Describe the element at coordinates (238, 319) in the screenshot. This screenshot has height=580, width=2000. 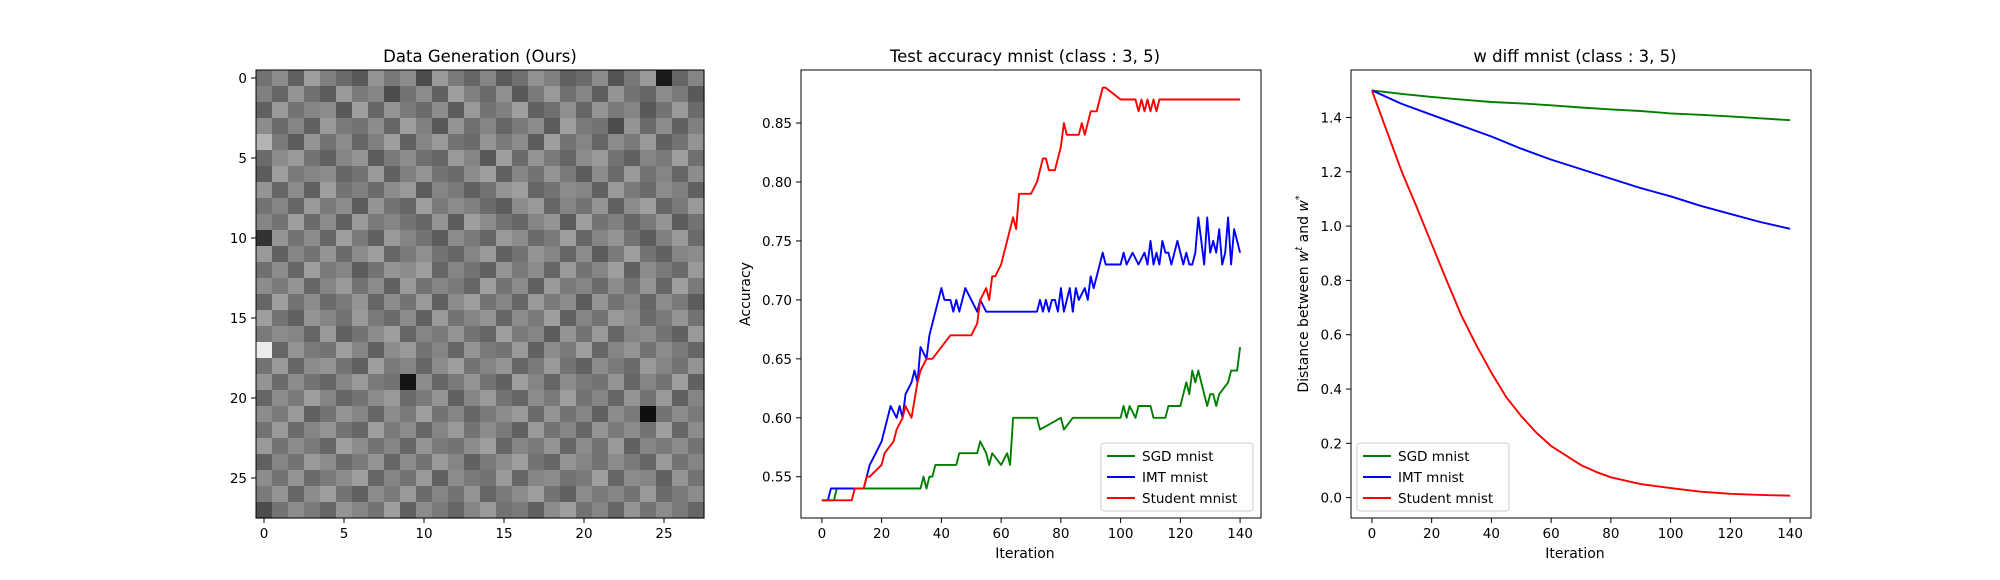
I see `heatmap-y-tick-label: 15` at that location.